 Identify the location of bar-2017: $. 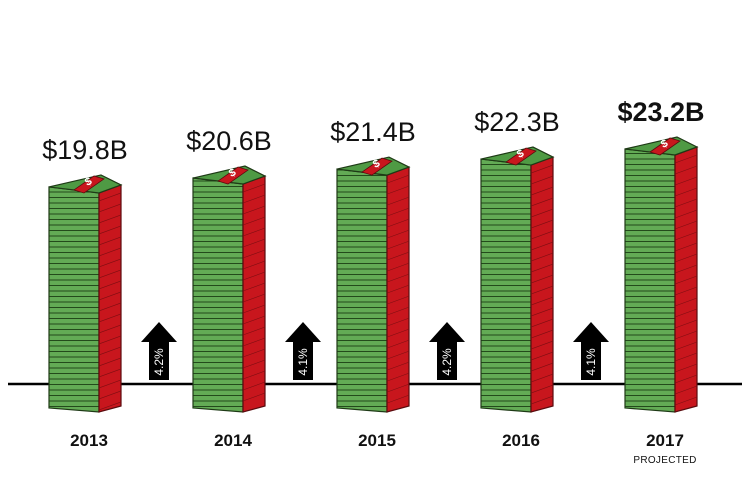
(661, 274).